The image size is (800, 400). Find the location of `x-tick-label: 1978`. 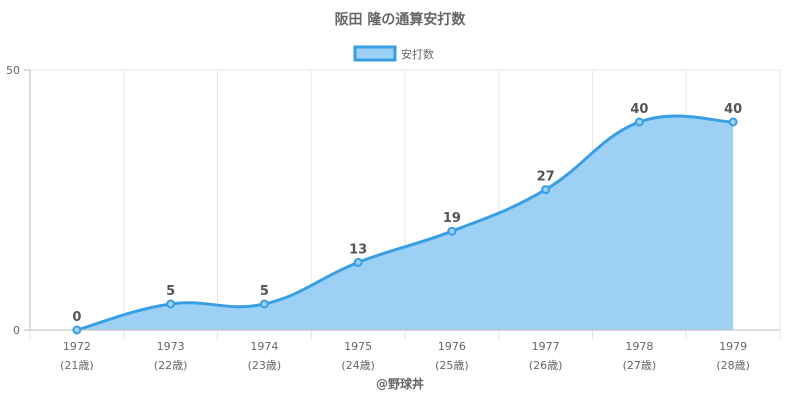

x-tick-label: 1978 is located at coordinates (639, 346).